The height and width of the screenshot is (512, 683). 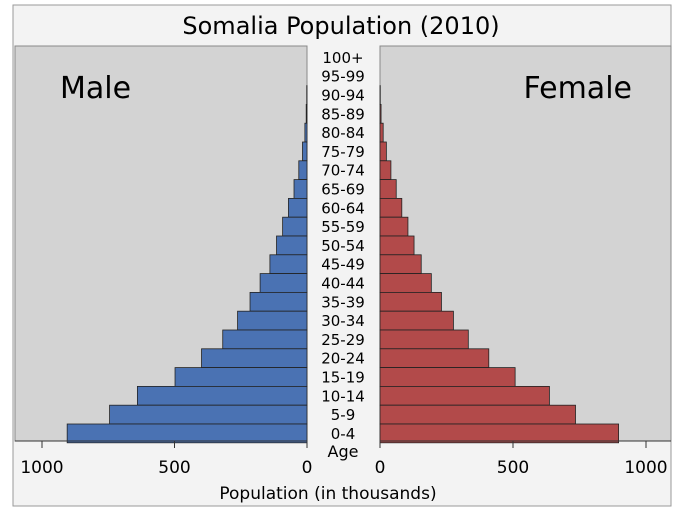 I want to click on age-group-label: 45-49, so click(x=343, y=265).